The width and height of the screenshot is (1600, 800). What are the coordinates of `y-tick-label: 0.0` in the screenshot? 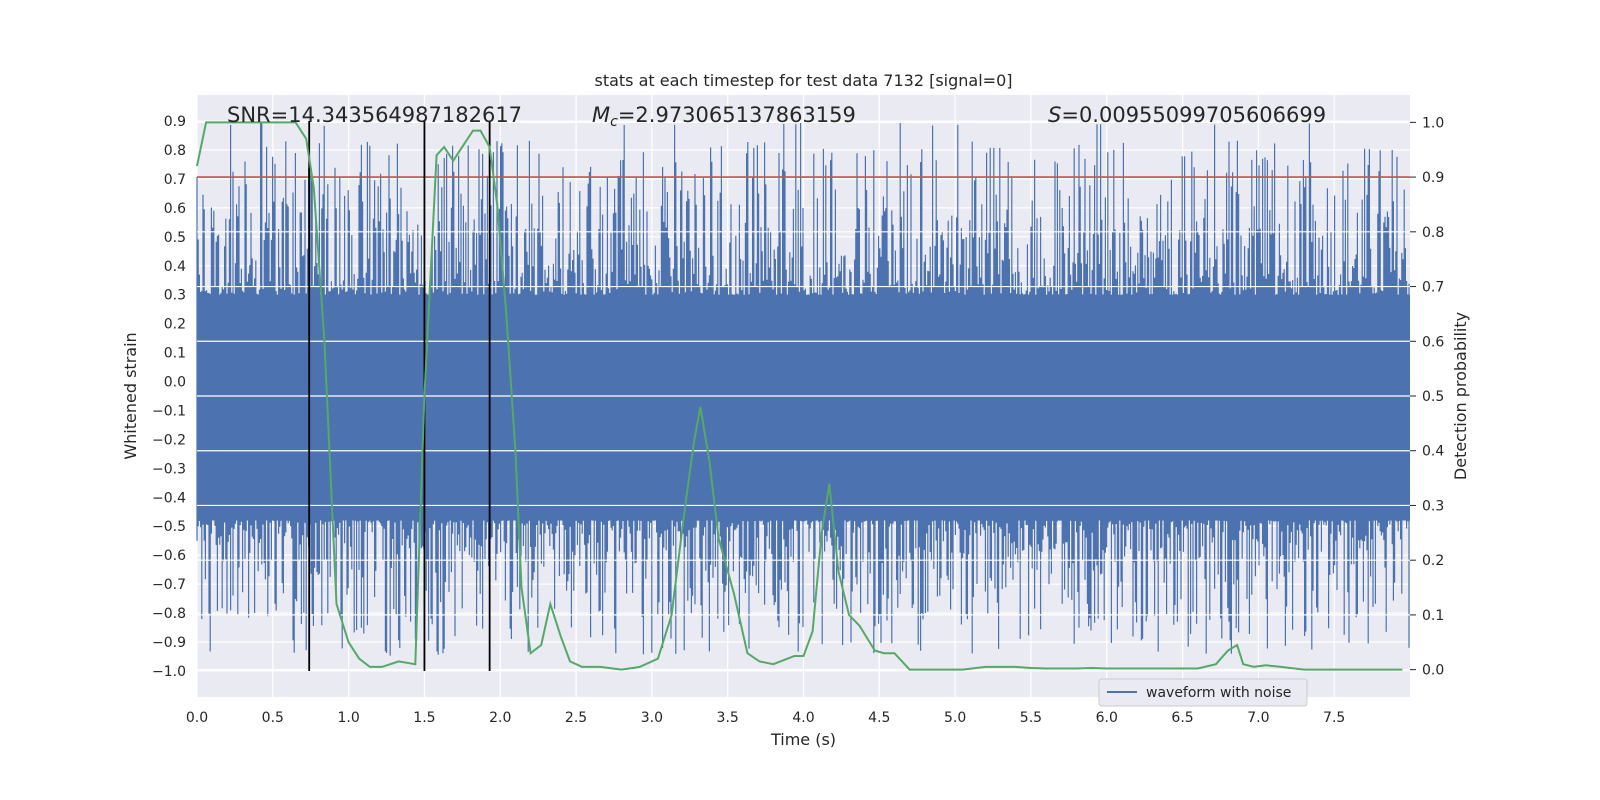 It's located at (175, 383).